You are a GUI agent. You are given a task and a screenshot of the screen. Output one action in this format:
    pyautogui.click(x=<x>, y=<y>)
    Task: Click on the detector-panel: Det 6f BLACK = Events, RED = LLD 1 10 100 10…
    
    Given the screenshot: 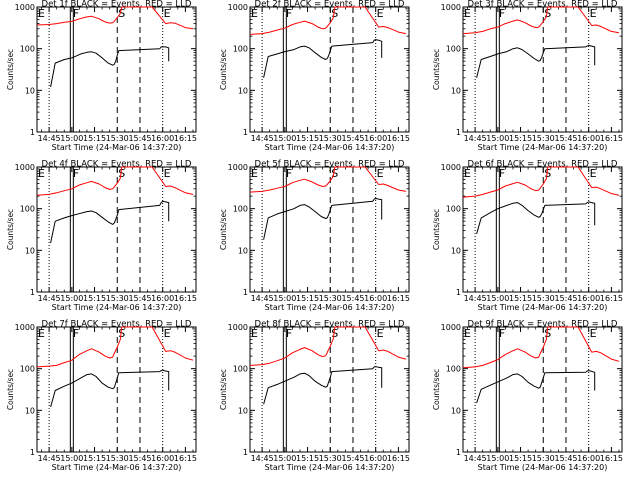 What is the action you would take?
    pyautogui.click(x=527, y=236)
    